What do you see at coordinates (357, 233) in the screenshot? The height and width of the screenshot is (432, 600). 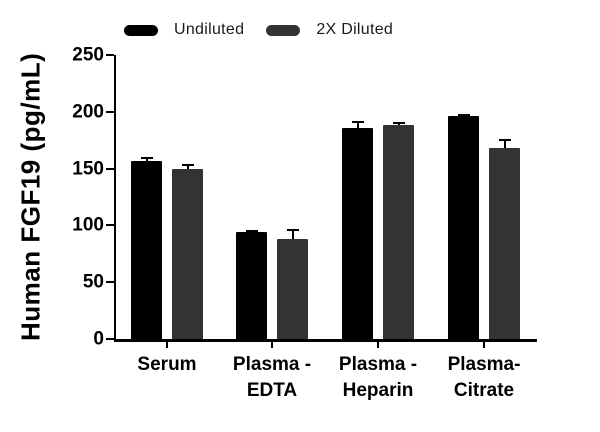 I see `bar-plasma-heparin-undiluted` at bounding box center [357, 233].